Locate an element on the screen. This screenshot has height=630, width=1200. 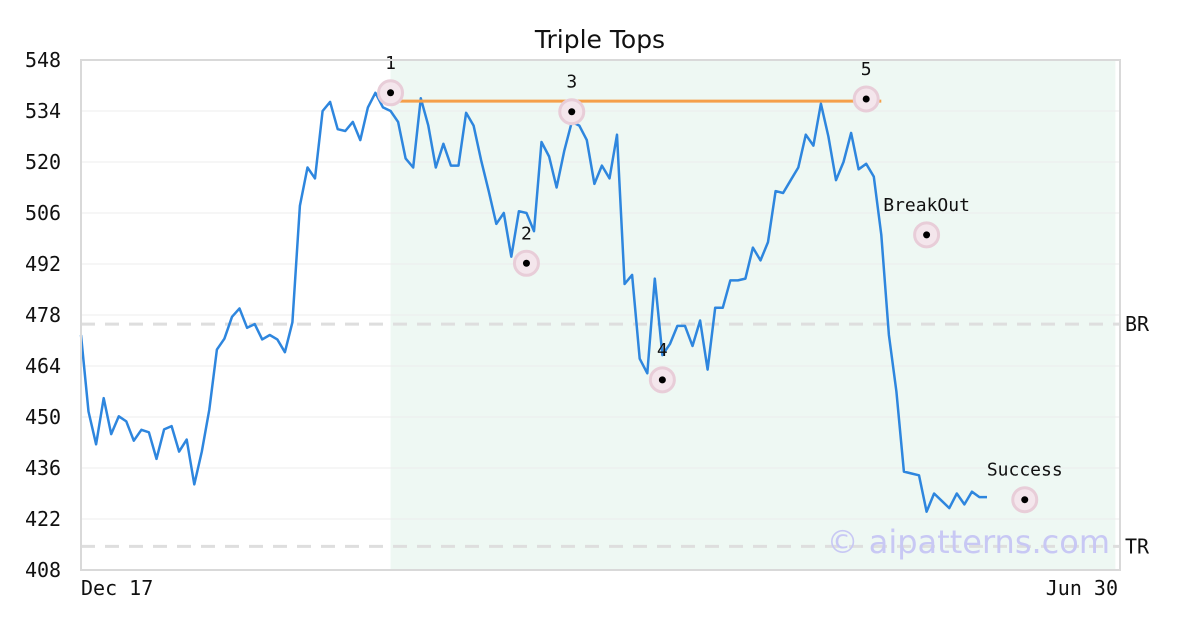
y-tick-label: 548 is located at coordinates (43, 60).